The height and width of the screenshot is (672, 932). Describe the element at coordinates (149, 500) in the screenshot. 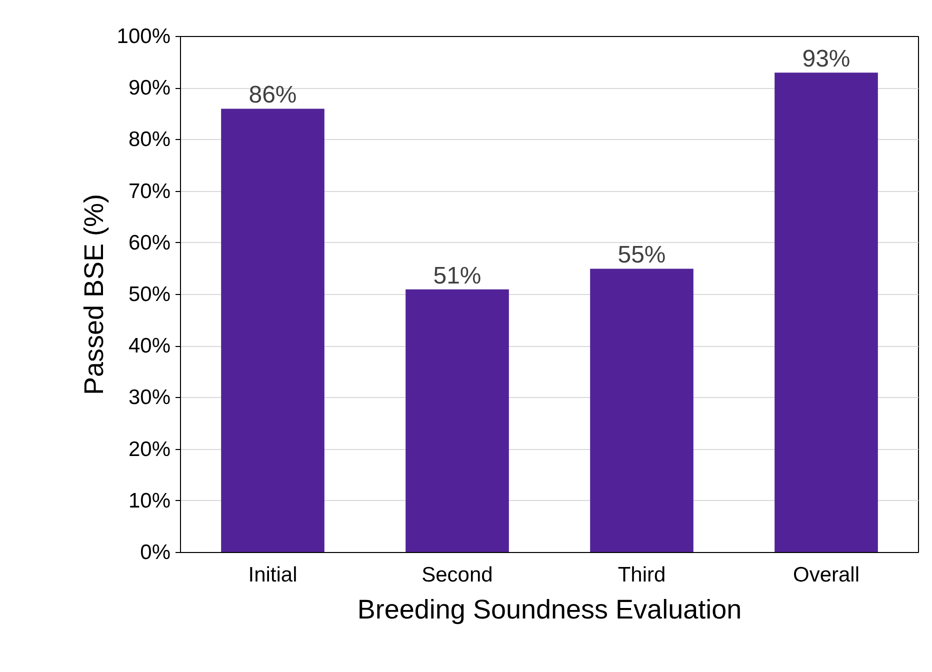

I see `y-tick-label: 10%` at that location.